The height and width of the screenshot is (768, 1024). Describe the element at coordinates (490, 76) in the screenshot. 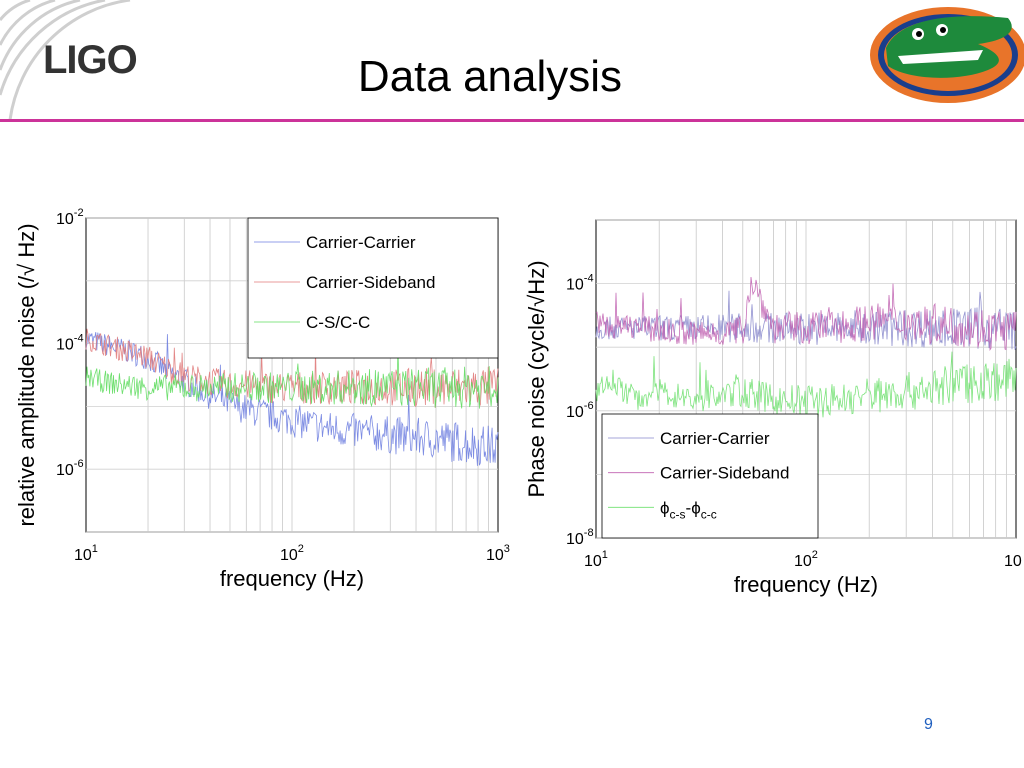

I see `slide-title: Data analysis` at that location.